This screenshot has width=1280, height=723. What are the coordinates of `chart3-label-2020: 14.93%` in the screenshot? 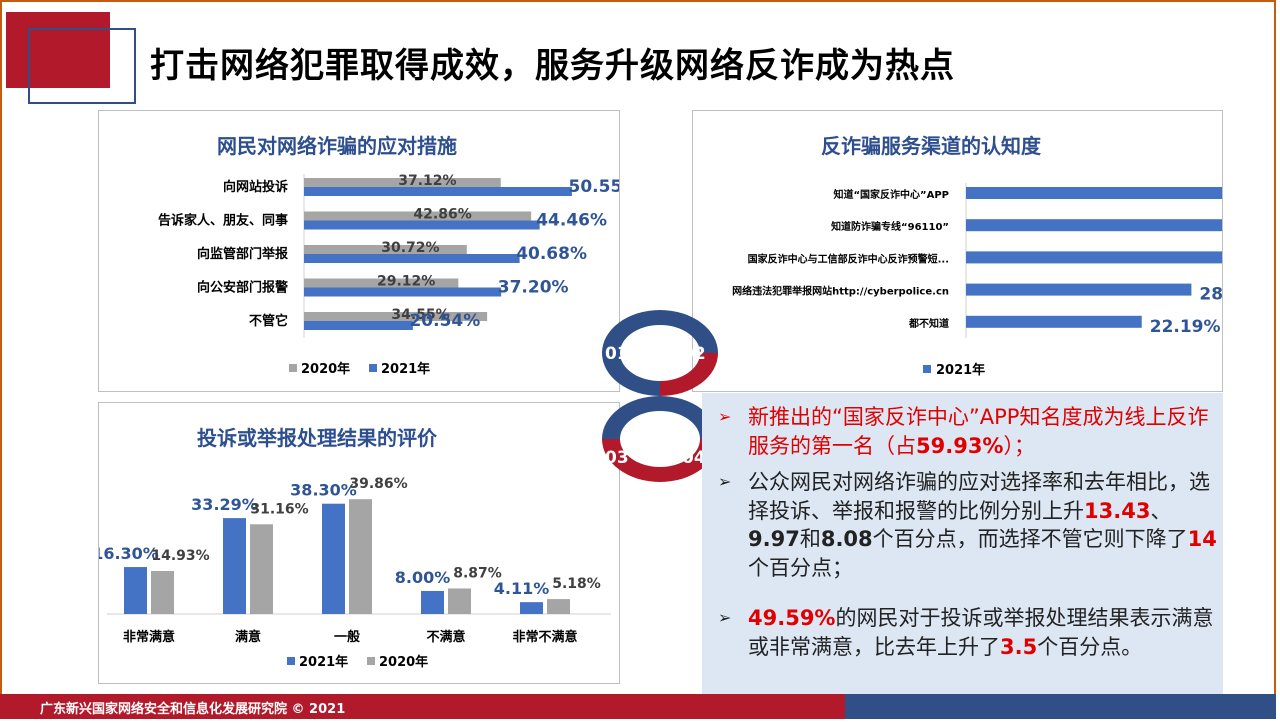 It's located at (180, 556).